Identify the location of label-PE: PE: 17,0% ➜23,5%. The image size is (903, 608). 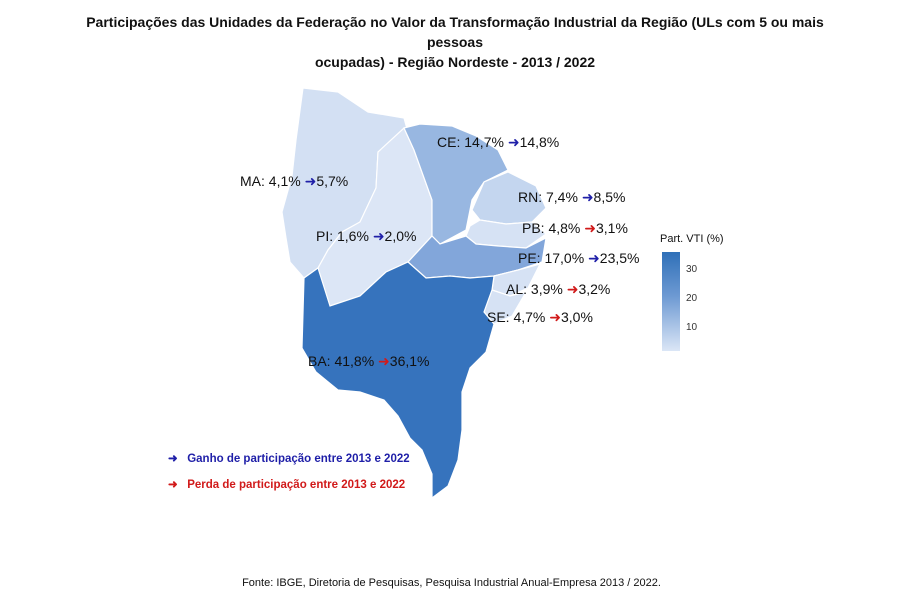
(578, 258).